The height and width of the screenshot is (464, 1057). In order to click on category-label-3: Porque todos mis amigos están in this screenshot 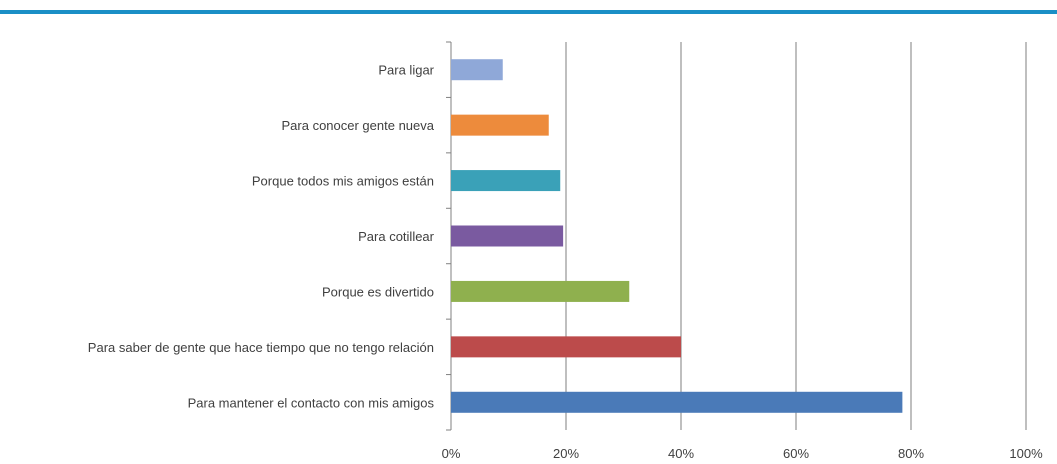, I will do `click(343, 181)`.